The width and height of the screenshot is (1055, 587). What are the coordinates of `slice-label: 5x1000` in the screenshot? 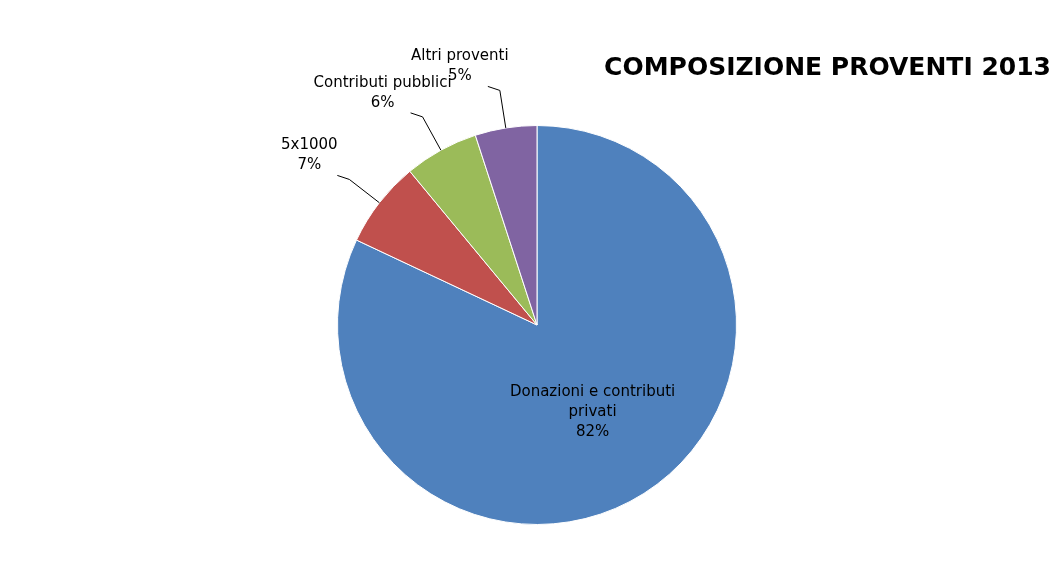 It's located at (309, 144).